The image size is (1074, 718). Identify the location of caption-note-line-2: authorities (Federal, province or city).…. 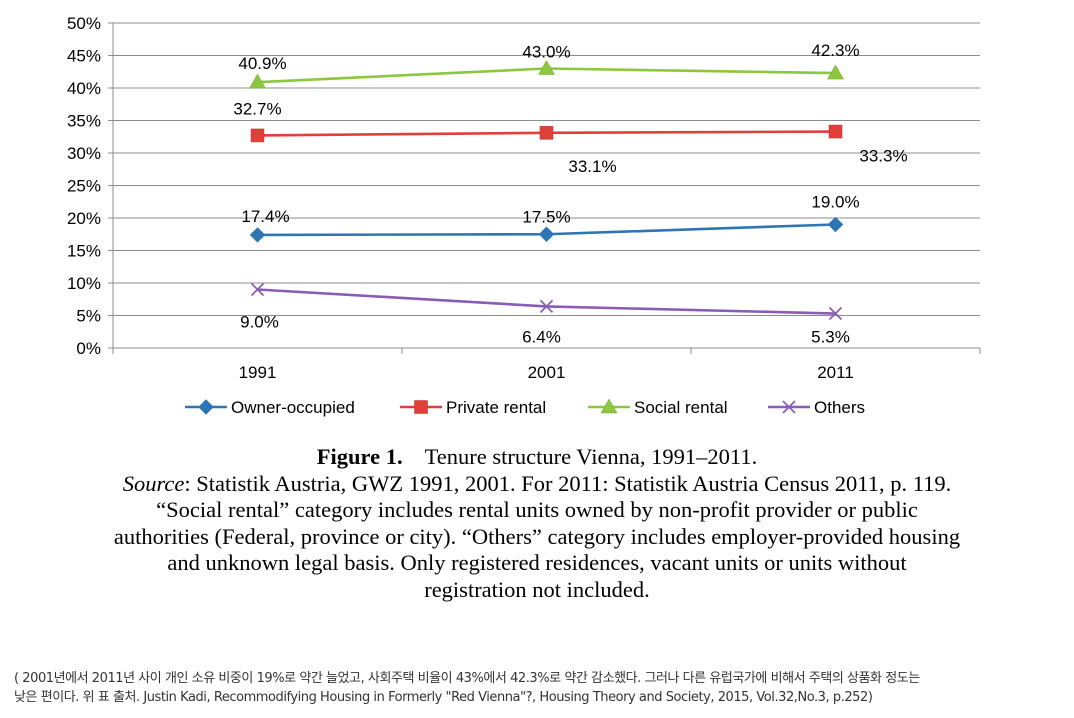
(537, 536).